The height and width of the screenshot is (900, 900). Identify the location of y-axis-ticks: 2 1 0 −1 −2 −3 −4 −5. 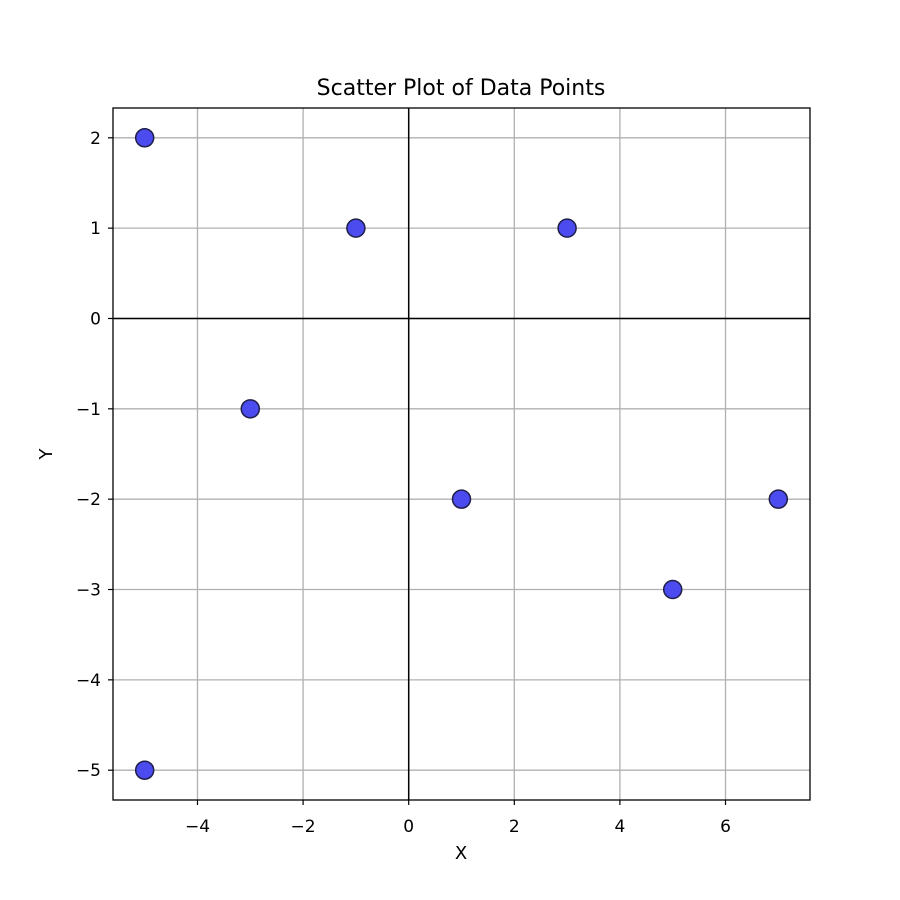
(94, 455).